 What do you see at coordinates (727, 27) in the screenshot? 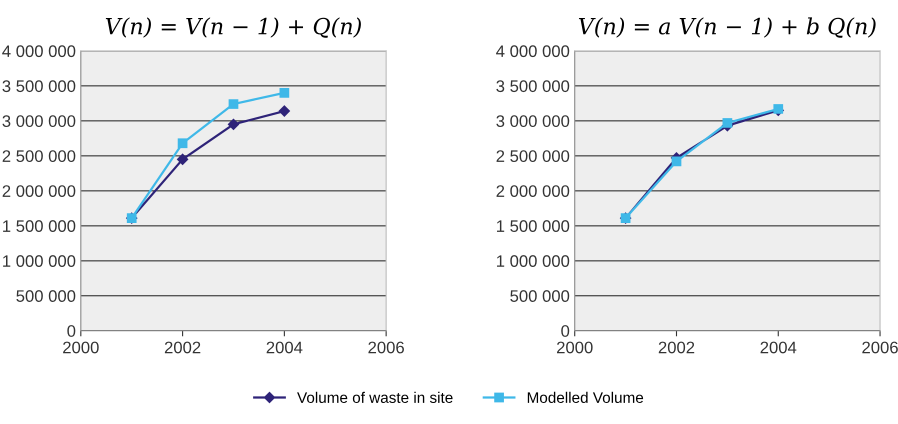
I see `chart-title: V(n) = a V(n − 1) + b Q(n)` at bounding box center [727, 27].